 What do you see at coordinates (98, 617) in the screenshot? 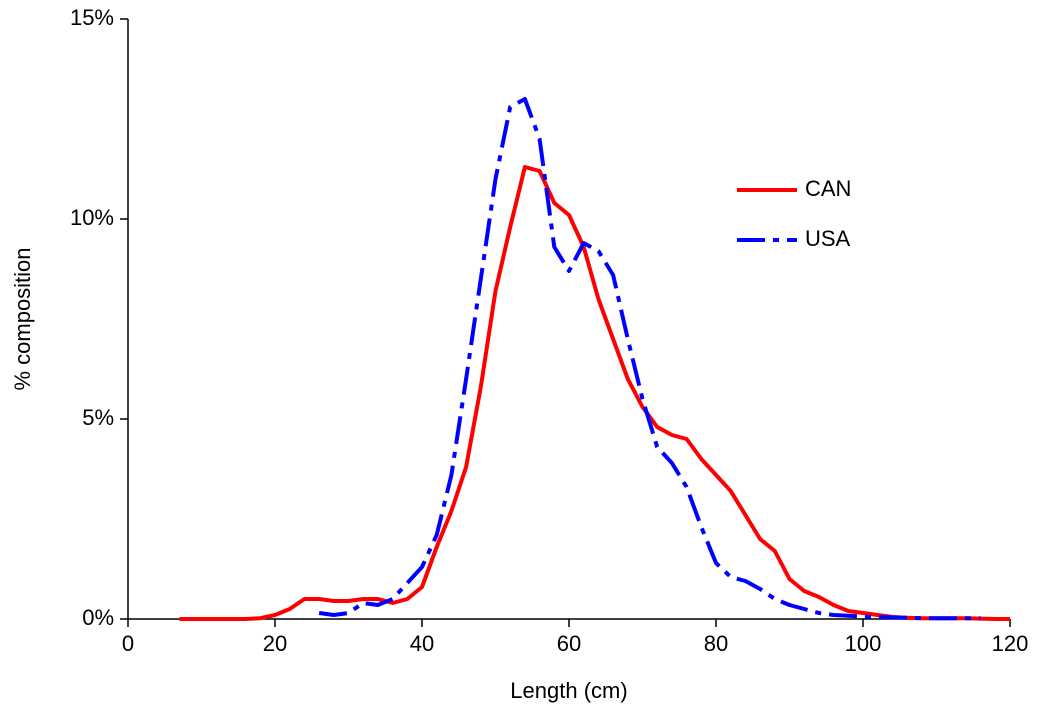
I see `y-tick-label: 0%` at bounding box center [98, 617].